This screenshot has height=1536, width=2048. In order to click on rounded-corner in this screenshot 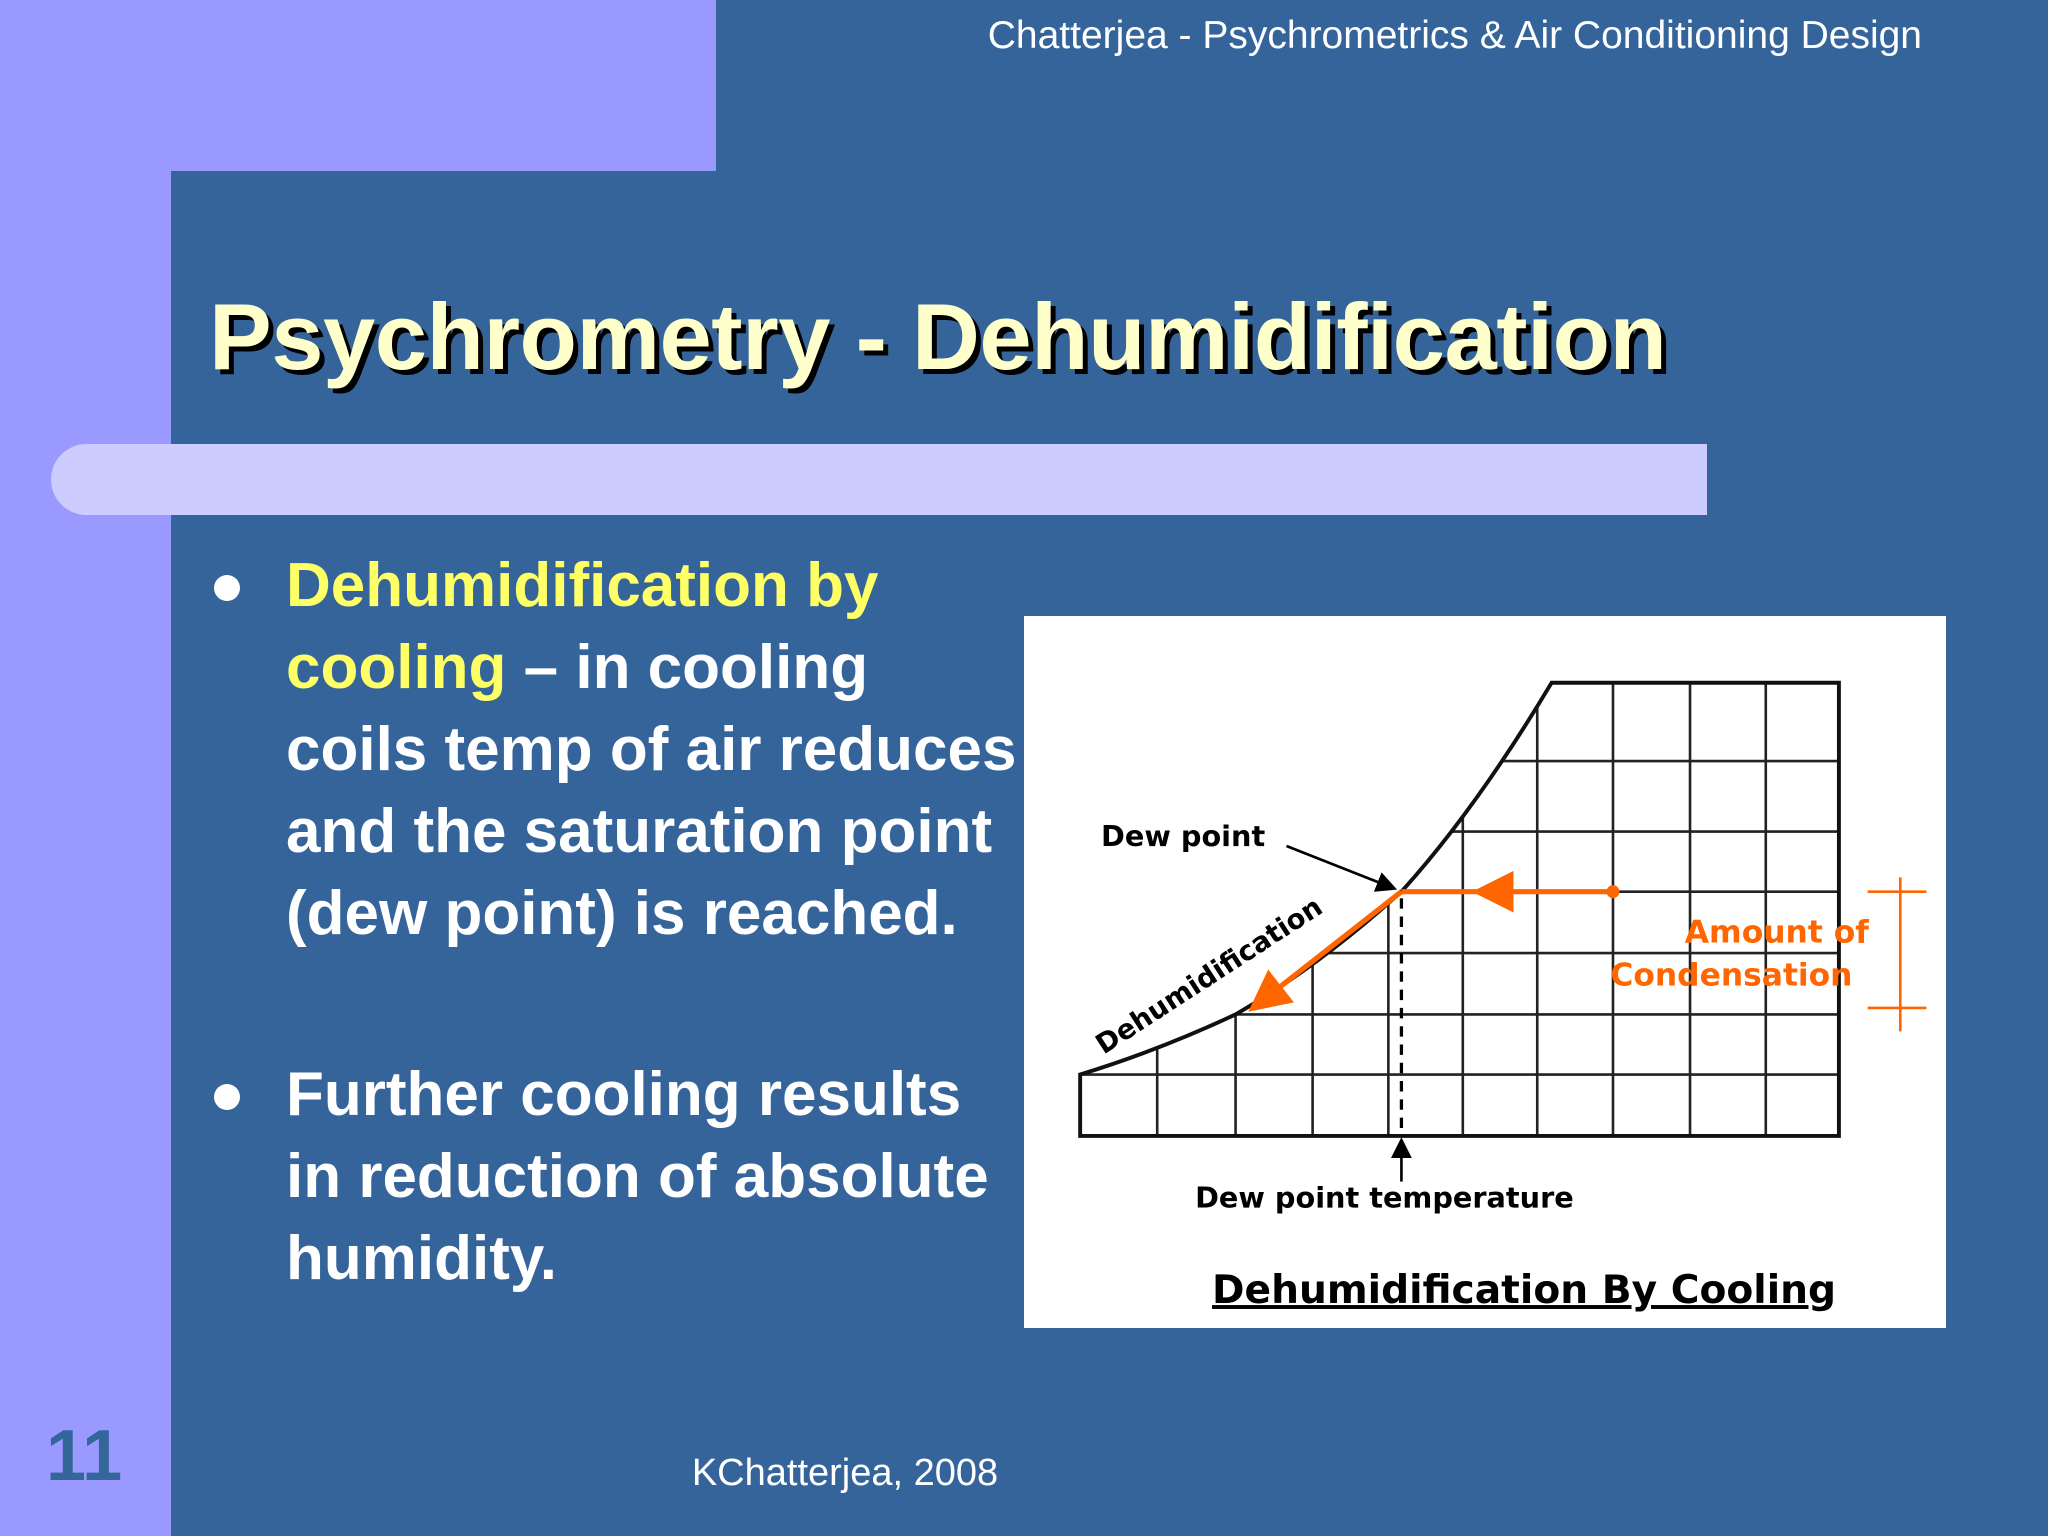, I will do `click(206, 206)`.